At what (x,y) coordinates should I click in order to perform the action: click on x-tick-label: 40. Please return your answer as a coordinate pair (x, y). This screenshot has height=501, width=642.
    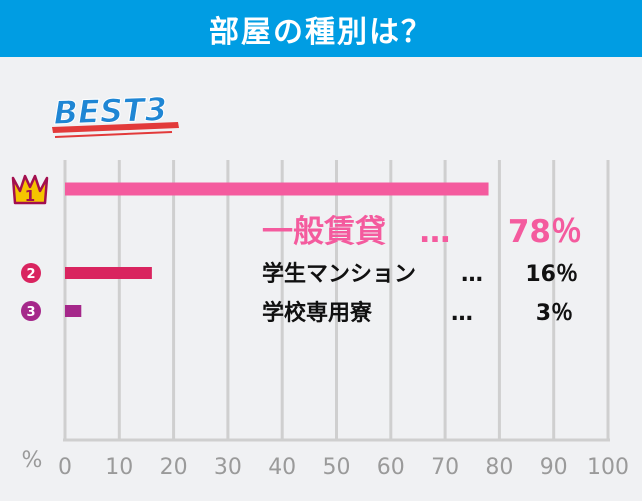
    Looking at the image, I should click on (282, 467).